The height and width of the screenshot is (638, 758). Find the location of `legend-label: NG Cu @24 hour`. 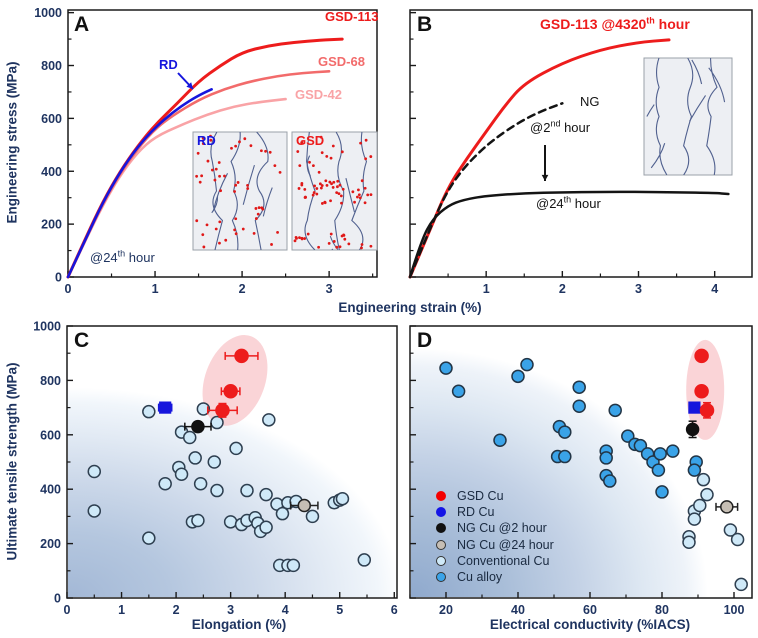

legend-label: NG Cu @24 hour is located at coordinates (505, 544).